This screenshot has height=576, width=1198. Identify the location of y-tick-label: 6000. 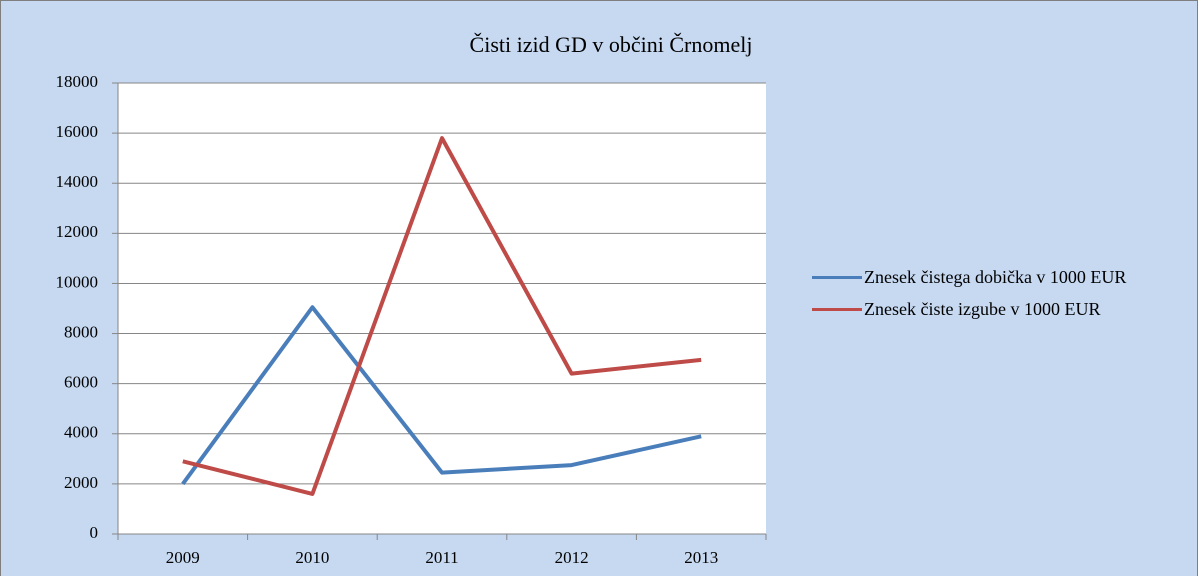
(81, 382).